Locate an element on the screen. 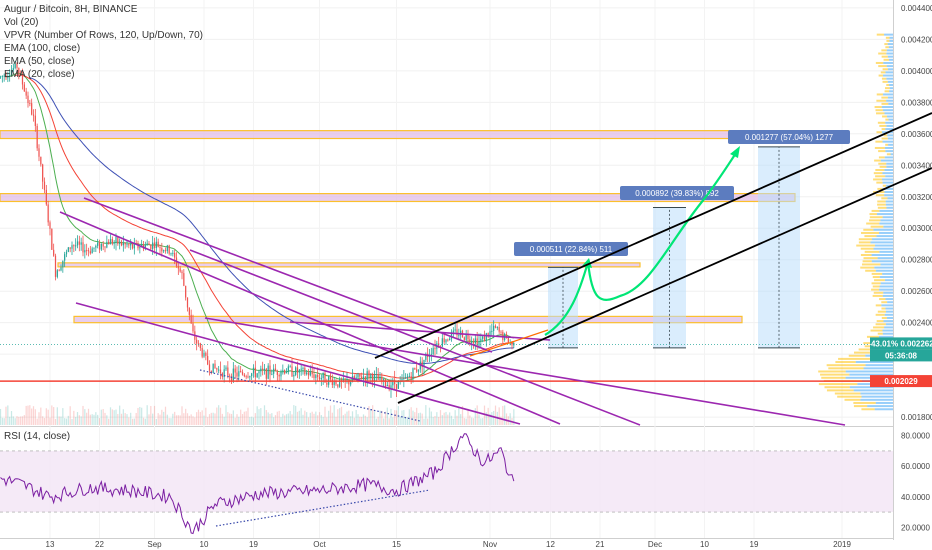 The height and width of the screenshot is (550, 932). countdown-tag-bg is located at coordinates (901, 355).